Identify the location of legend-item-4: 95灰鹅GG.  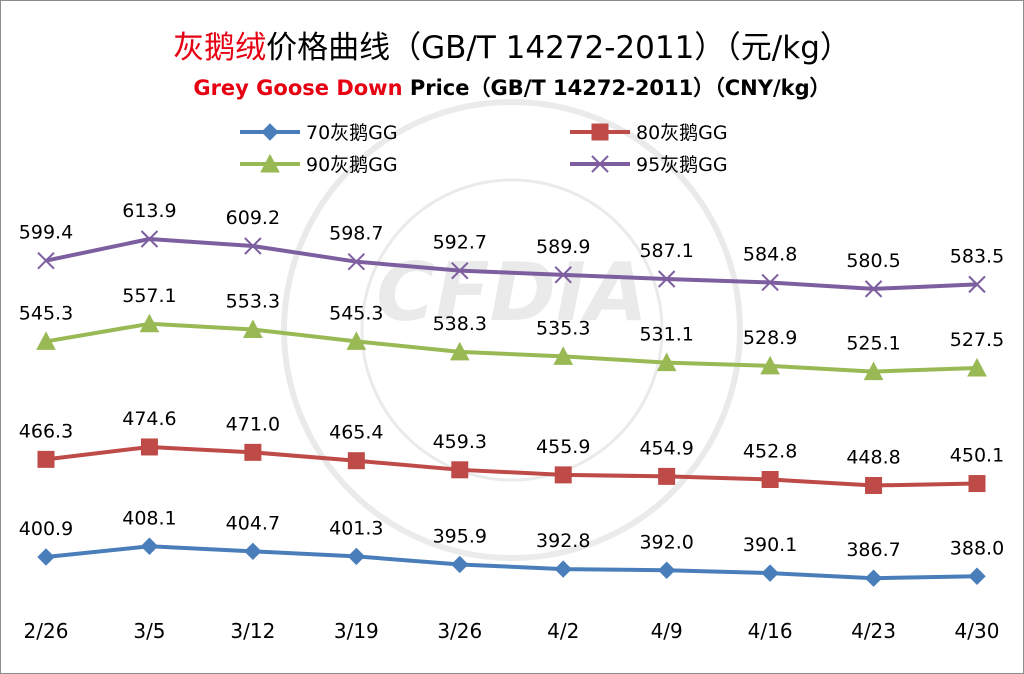
(649, 165).